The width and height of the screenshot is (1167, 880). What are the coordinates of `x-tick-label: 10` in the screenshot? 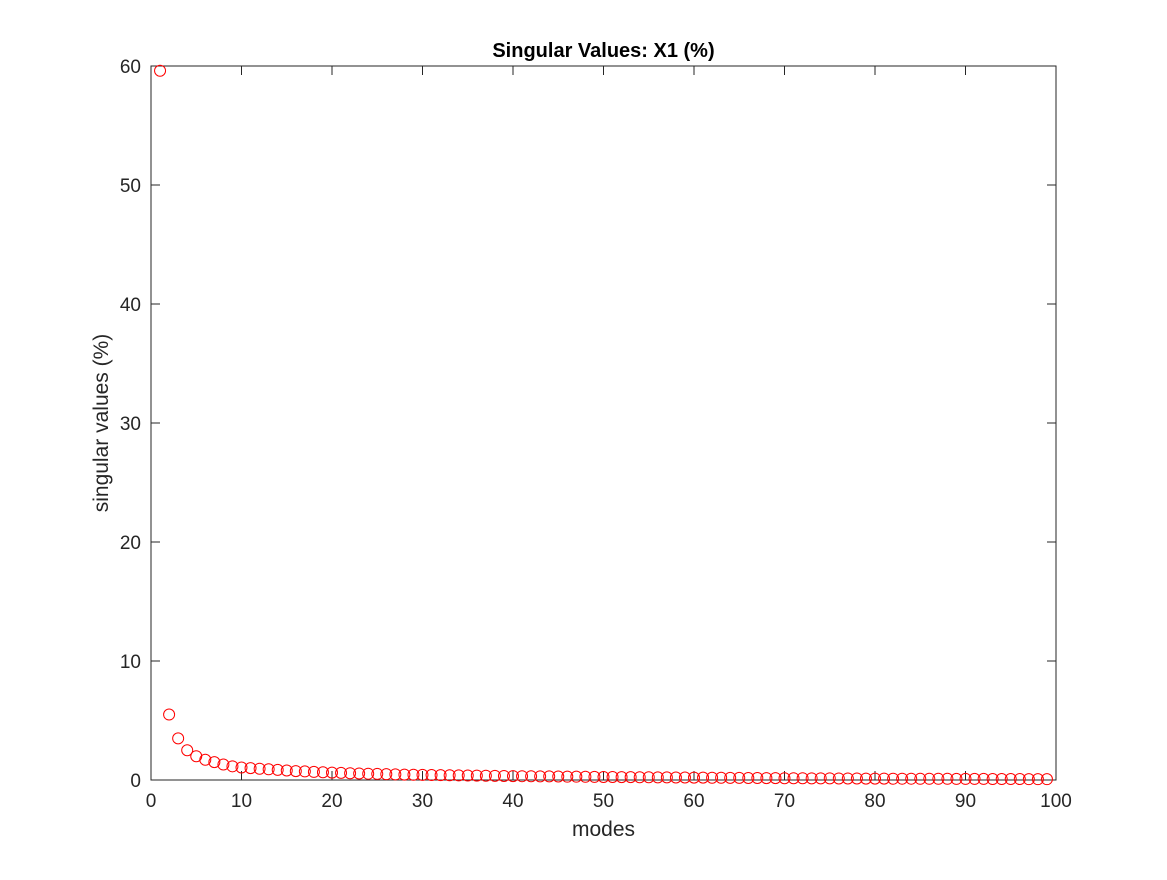 It's located at (241, 801).